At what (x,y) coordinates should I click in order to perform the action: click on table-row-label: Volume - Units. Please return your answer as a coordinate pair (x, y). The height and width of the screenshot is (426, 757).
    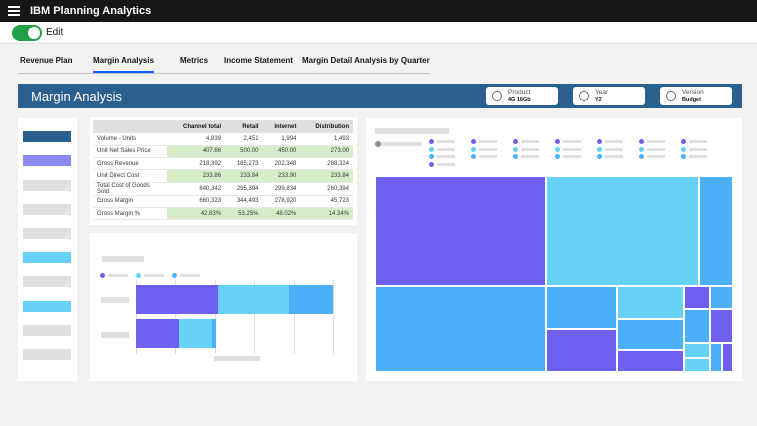
    Looking at the image, I should click on (130, 139).